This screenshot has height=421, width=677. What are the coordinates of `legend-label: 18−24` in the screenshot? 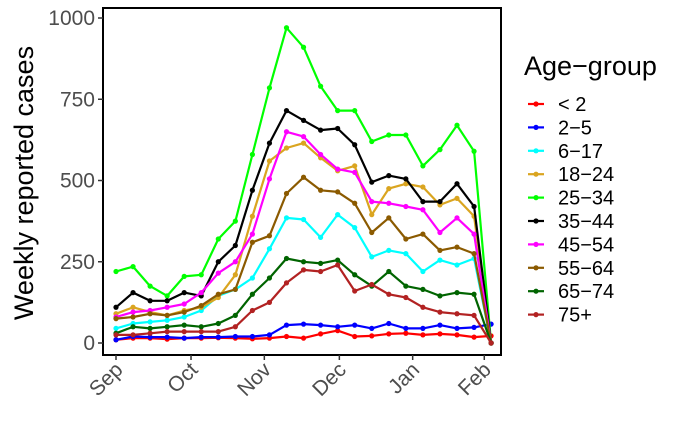 It's located at (586, 175).